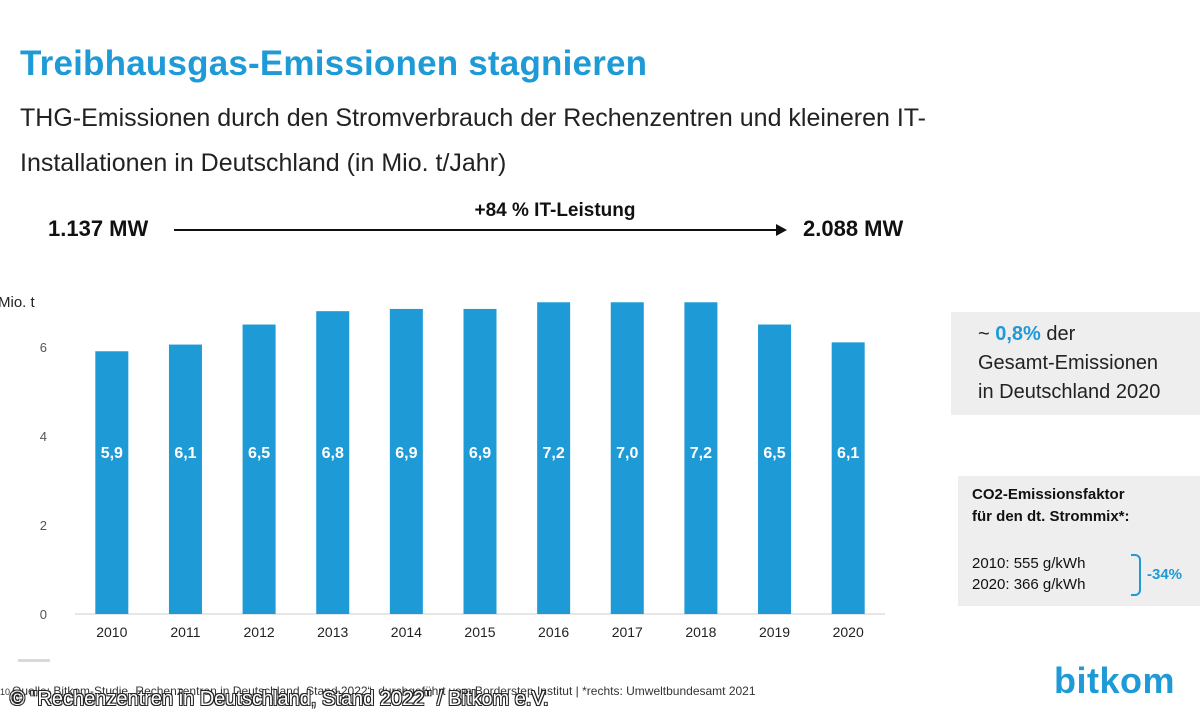  What do you see at coordinates (333, 453) in the screenshot?
I see `data-label-2013: 6,8` at bounding box center [333, 453].